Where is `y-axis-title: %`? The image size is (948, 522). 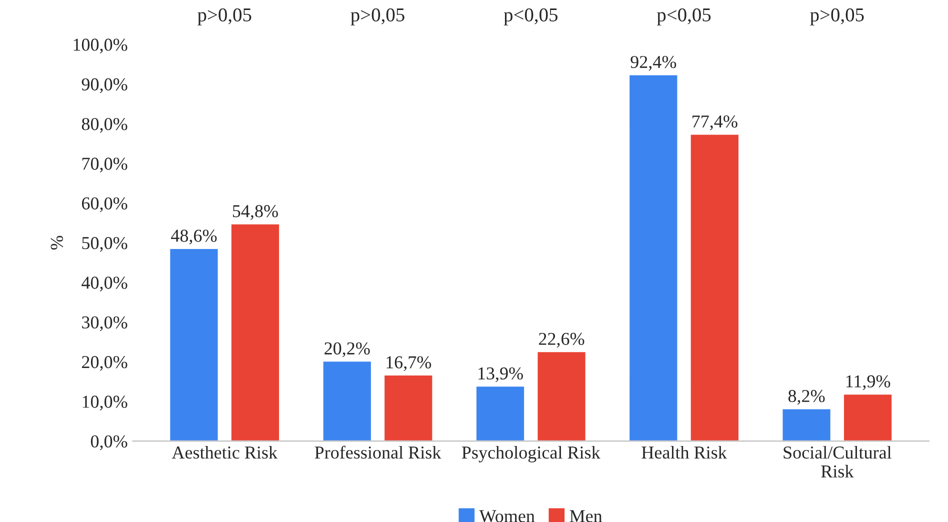 y-axis-title: % is located at coordinates (57, 243).